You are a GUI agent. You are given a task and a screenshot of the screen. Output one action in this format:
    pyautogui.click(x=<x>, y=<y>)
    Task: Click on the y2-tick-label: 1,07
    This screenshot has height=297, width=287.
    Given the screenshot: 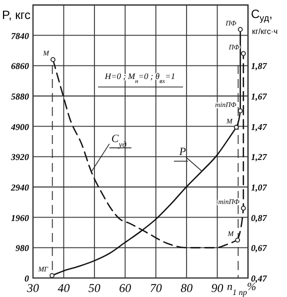 What is the action you would take?
    pyautogui.click(x=259, y=187)
    